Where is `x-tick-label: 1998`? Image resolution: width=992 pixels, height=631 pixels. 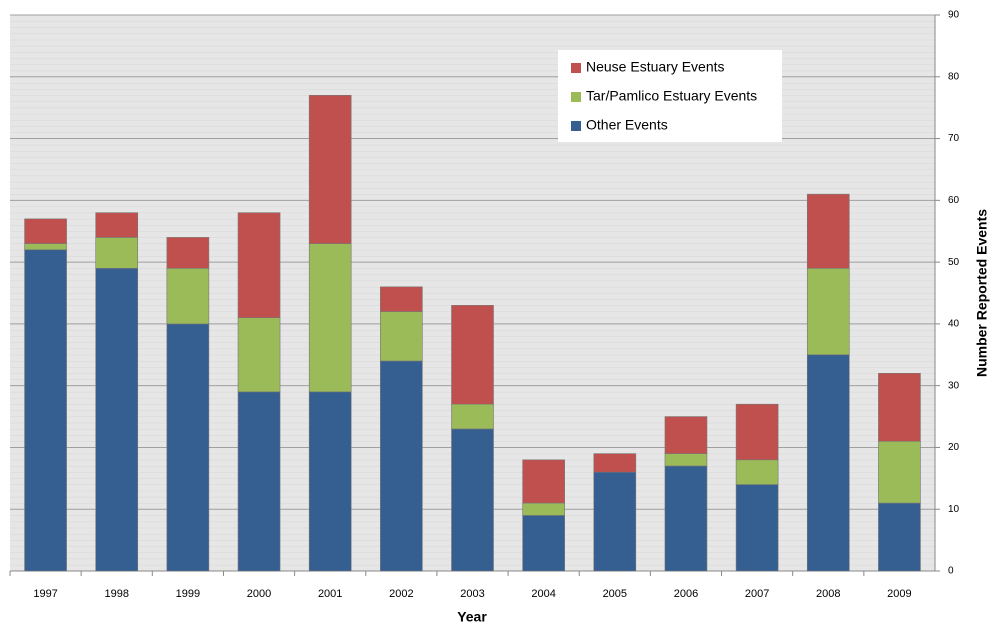 x-tick-label: 1998 is located at coordinates (116, 594).